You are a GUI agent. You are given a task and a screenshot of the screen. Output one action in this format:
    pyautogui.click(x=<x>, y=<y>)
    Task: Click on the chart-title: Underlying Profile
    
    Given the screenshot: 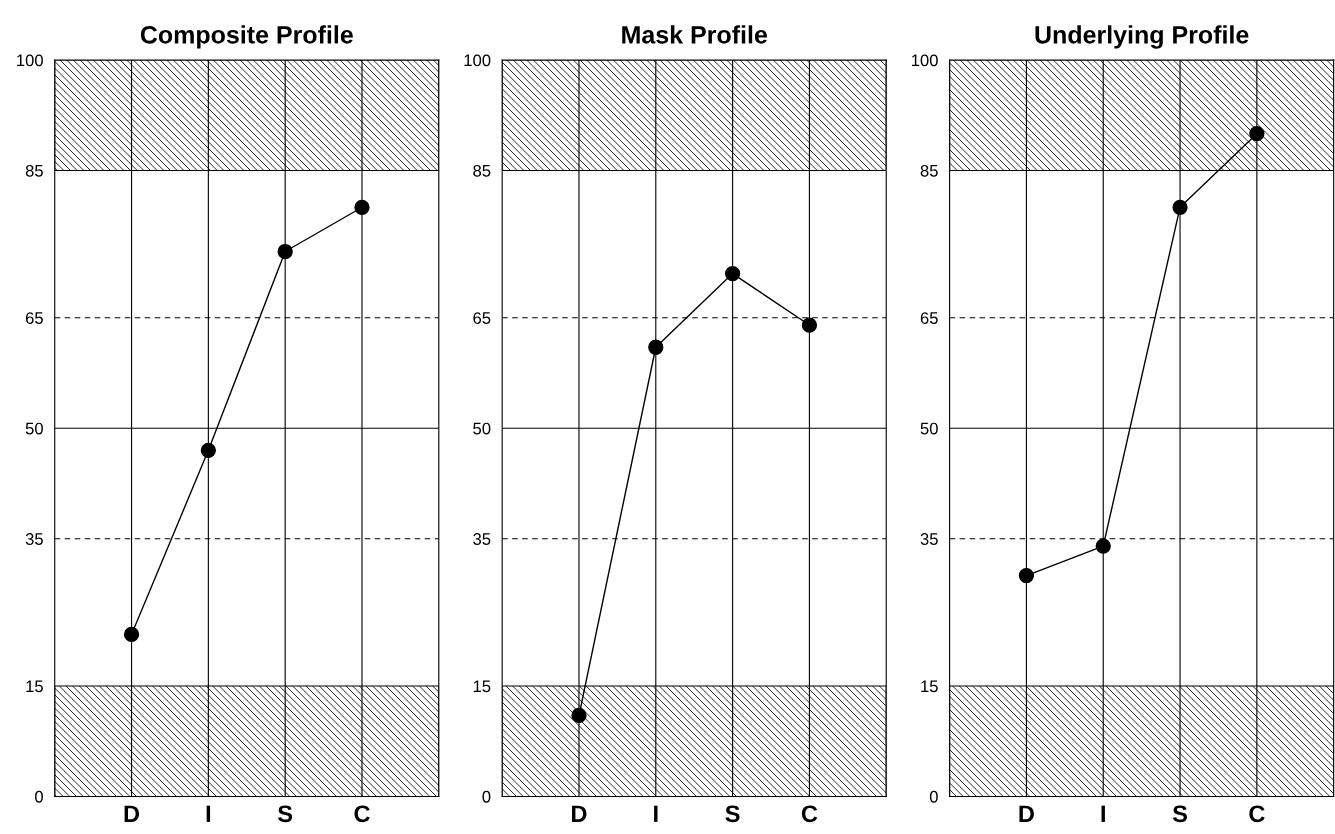 What is the action you would take?
    pyautogui.click(x=1142, y=37)
    